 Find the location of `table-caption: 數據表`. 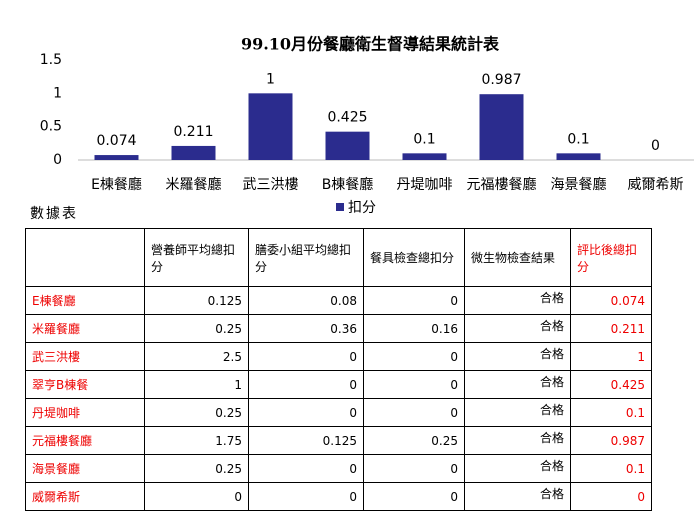

table-caption: 數據表 is located at coordinates (54, 214).